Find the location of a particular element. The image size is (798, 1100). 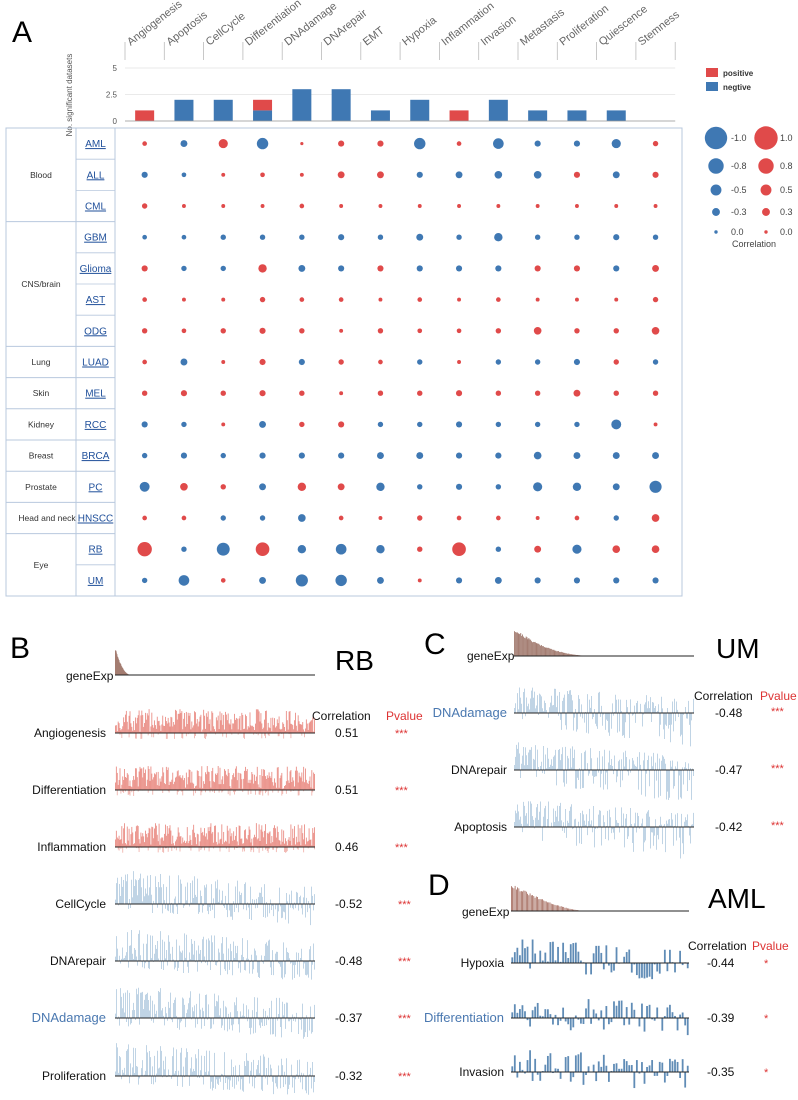

size-legend-pos-bubble is located at coordinates (766, 212).